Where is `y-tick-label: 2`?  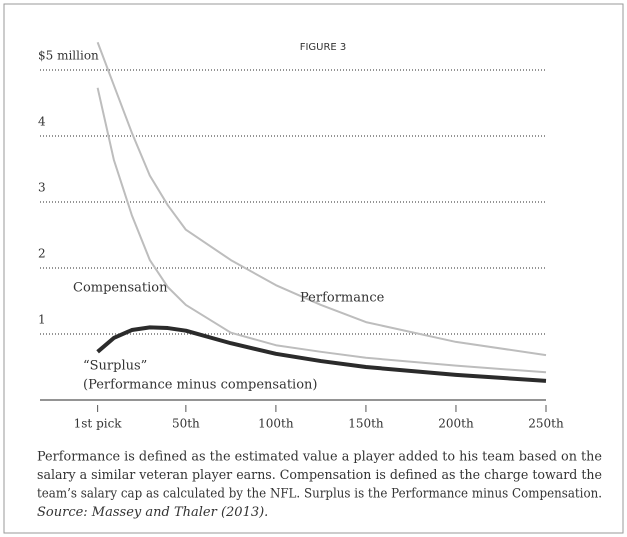 y-tick-label: 2 is located at coordinates (42, 254).